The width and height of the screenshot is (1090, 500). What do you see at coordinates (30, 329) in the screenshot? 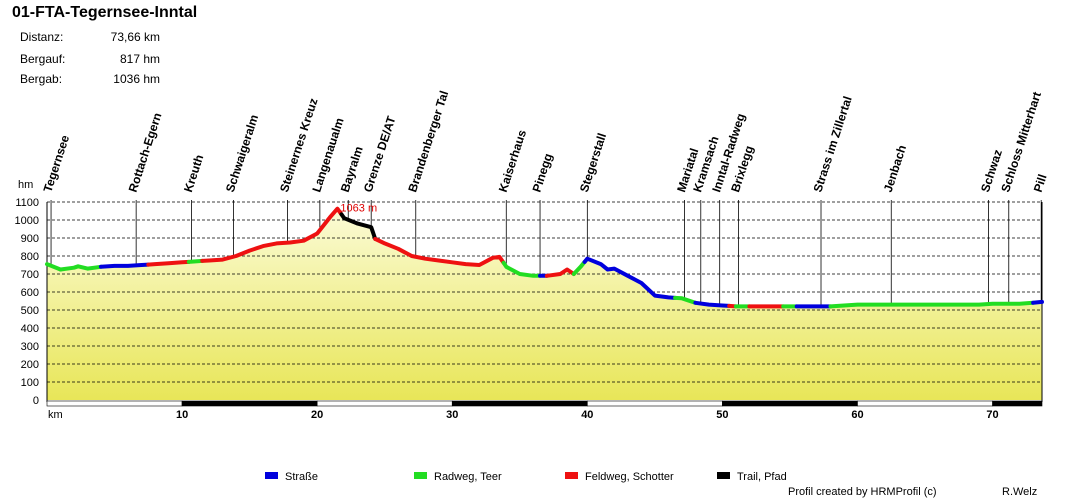
I see `y-tick-label: 400` at bounding box center [30, 329].